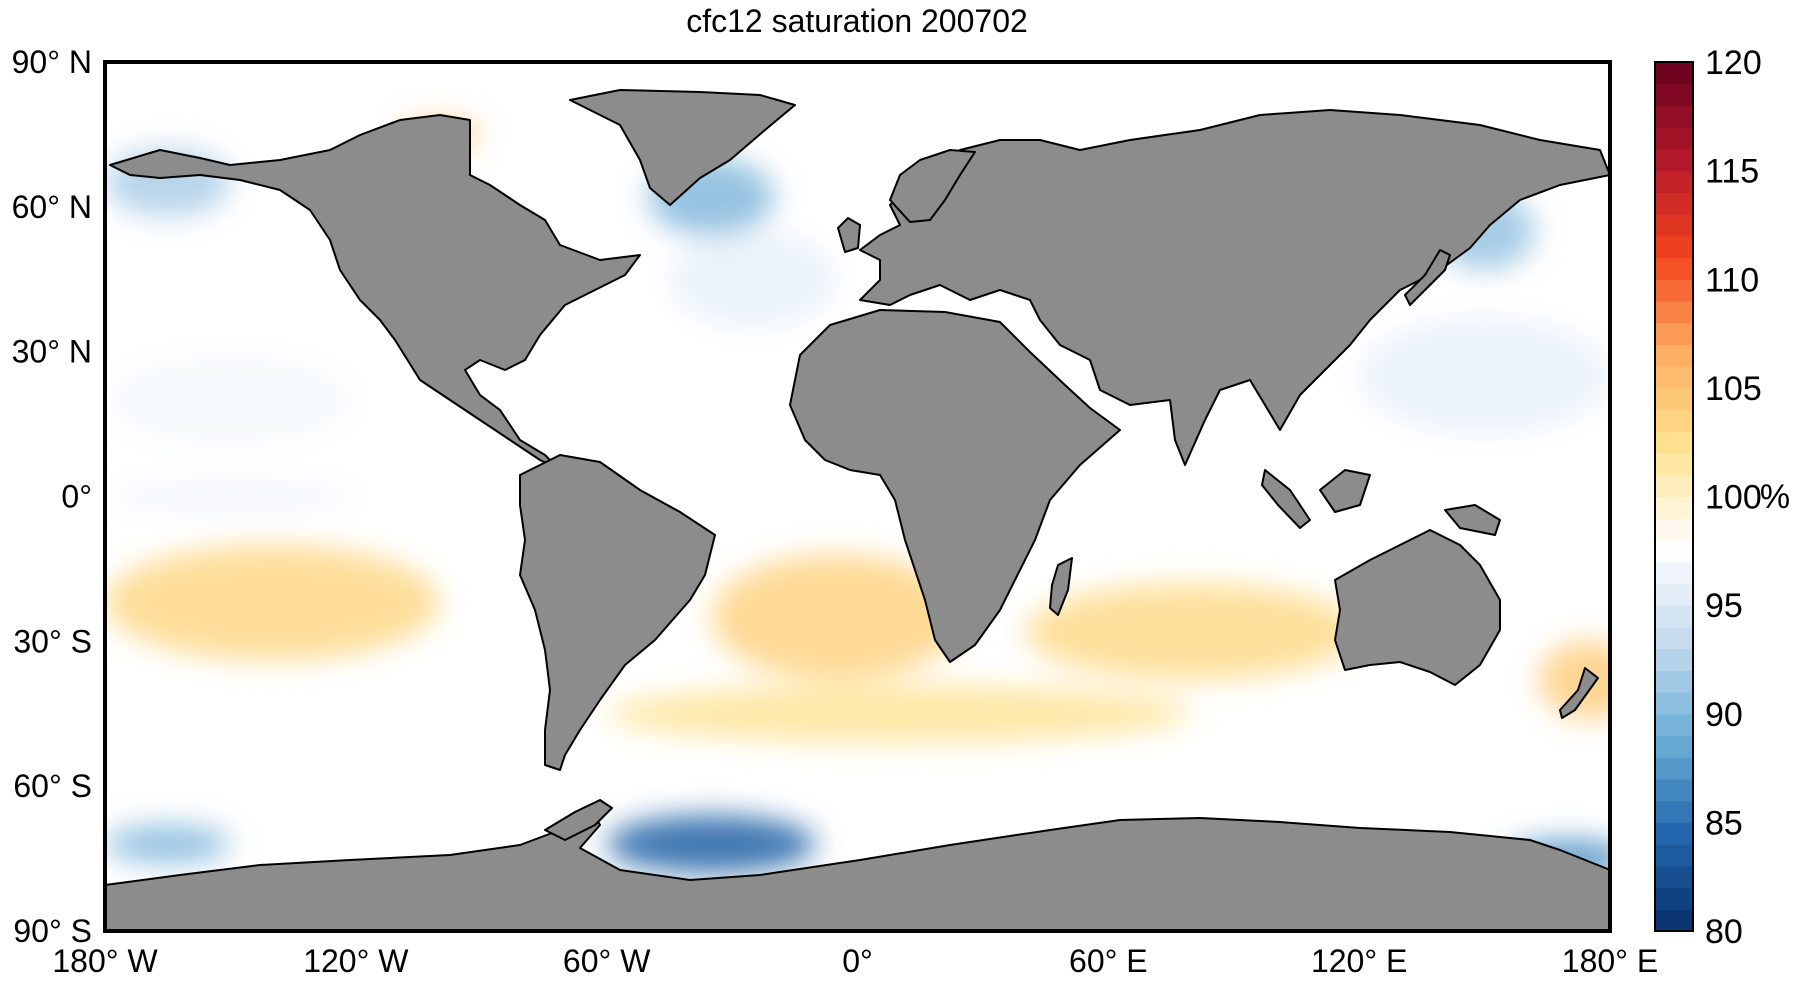 The width and height of the screenshot is (1808, 984). Describe the element at coordinates (857, 961) in the screenshot. I see `lon-tick-label: 0°` at that location.